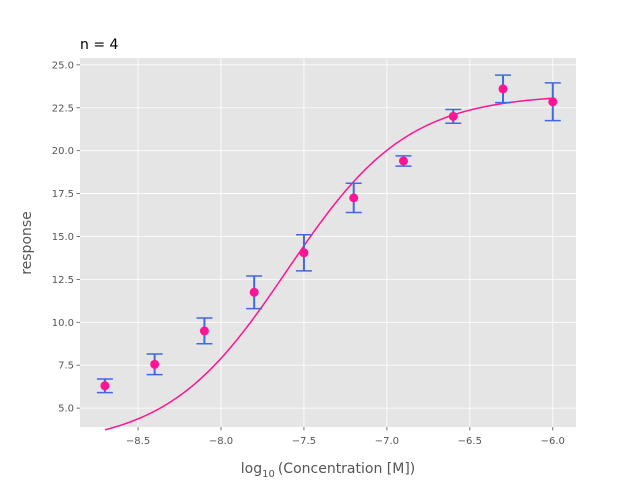 The image size is (640, 480). What do you see at coordinates (470, 441) in the screenshot?
I see `x-tick-label: −6.5` at bounding box center [470, 441].